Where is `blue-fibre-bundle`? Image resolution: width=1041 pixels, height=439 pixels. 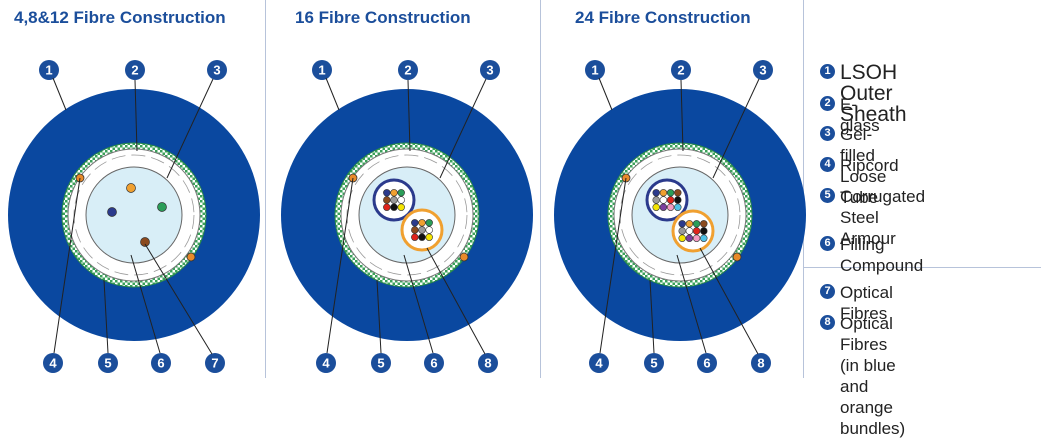
blue-fibre-bundle is located at coordinates (394, 200).